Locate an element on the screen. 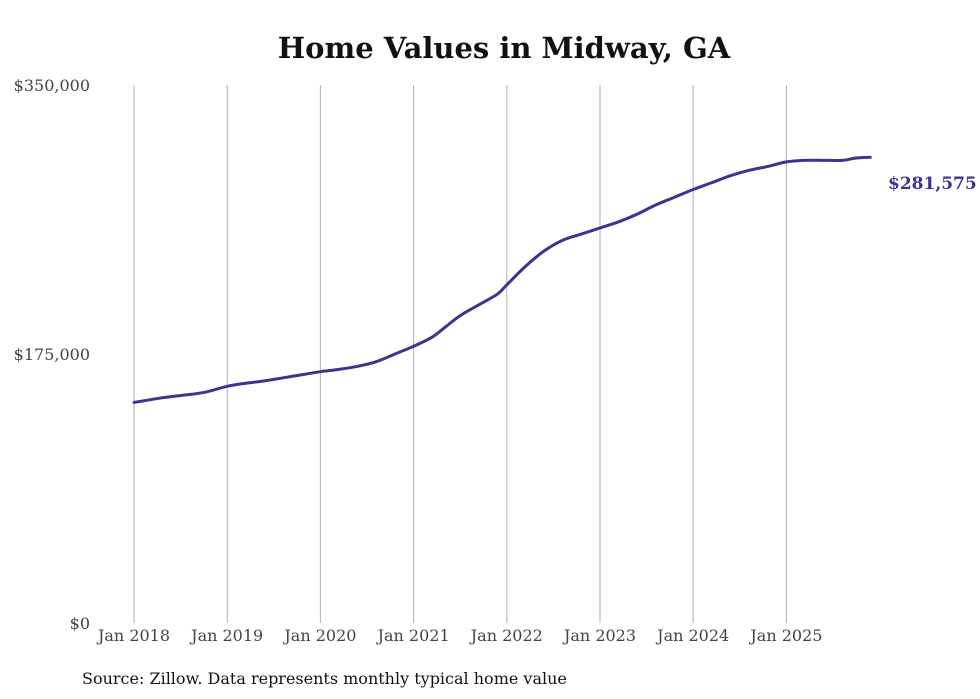 This screenshot has width=980, height=699. end-value-label: $281,575 is located at coordinates (932, 184).